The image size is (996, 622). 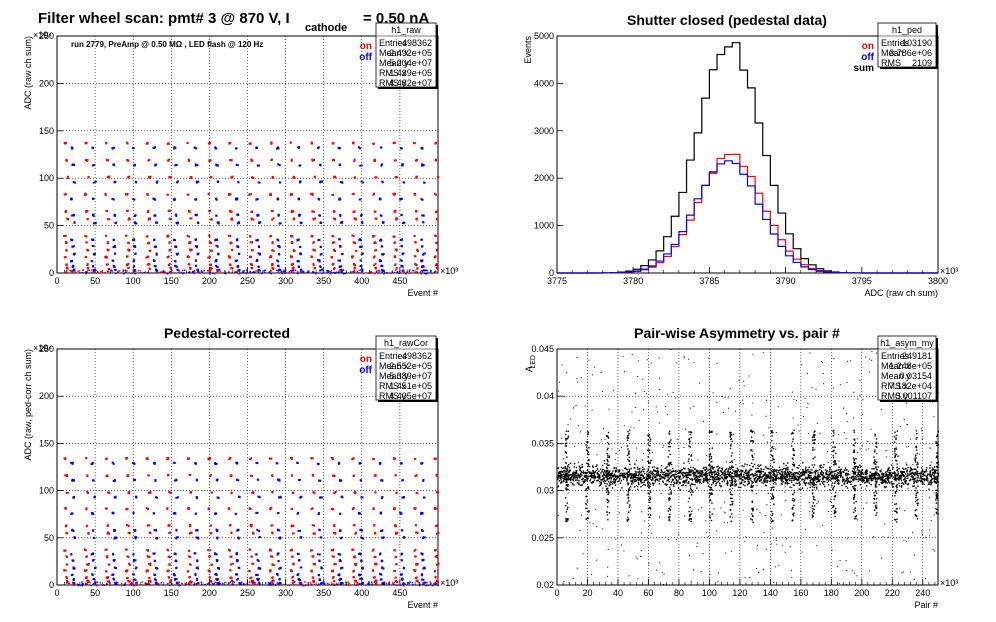 What do you see at coordinates (867, 57) in the screenshot?
I see `legend-off: off` at bounding box center [867, 57].